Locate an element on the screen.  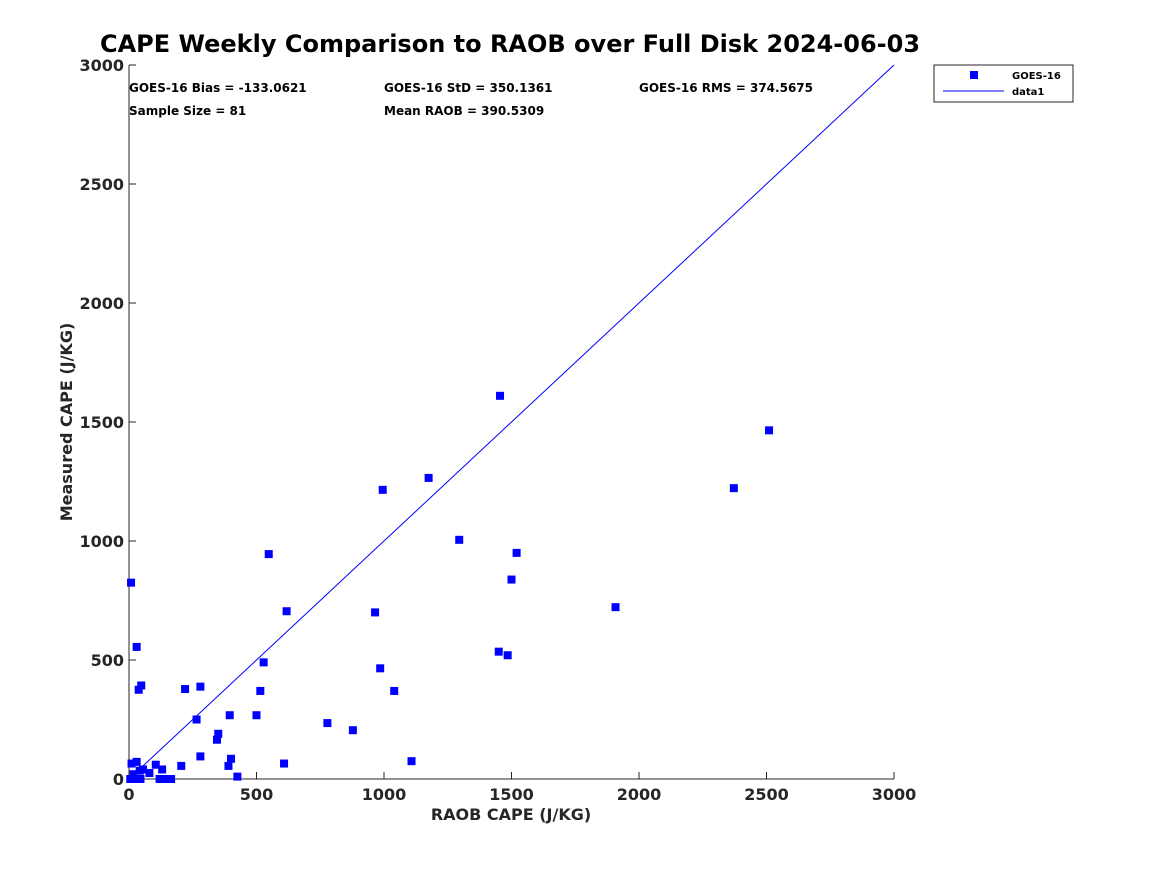
legend-label-data1: data1 is located at coordinates (1028, 92).